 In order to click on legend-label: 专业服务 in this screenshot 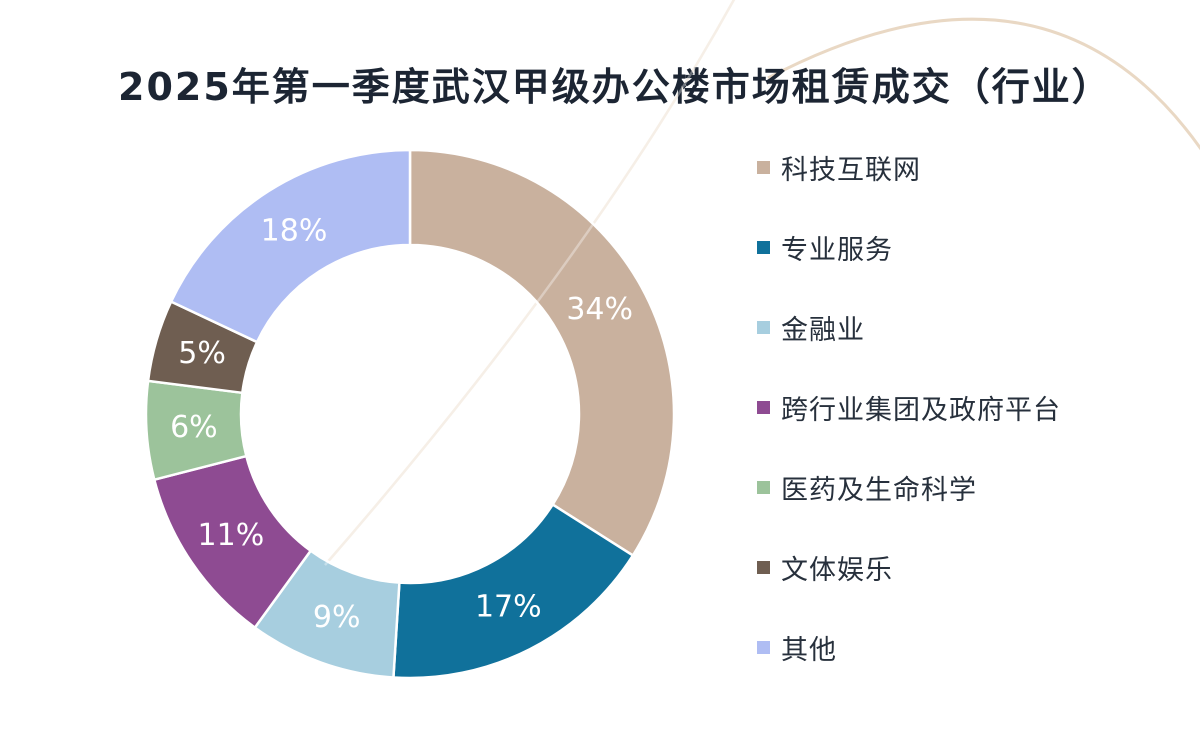, I will do `click(837, 250)`.